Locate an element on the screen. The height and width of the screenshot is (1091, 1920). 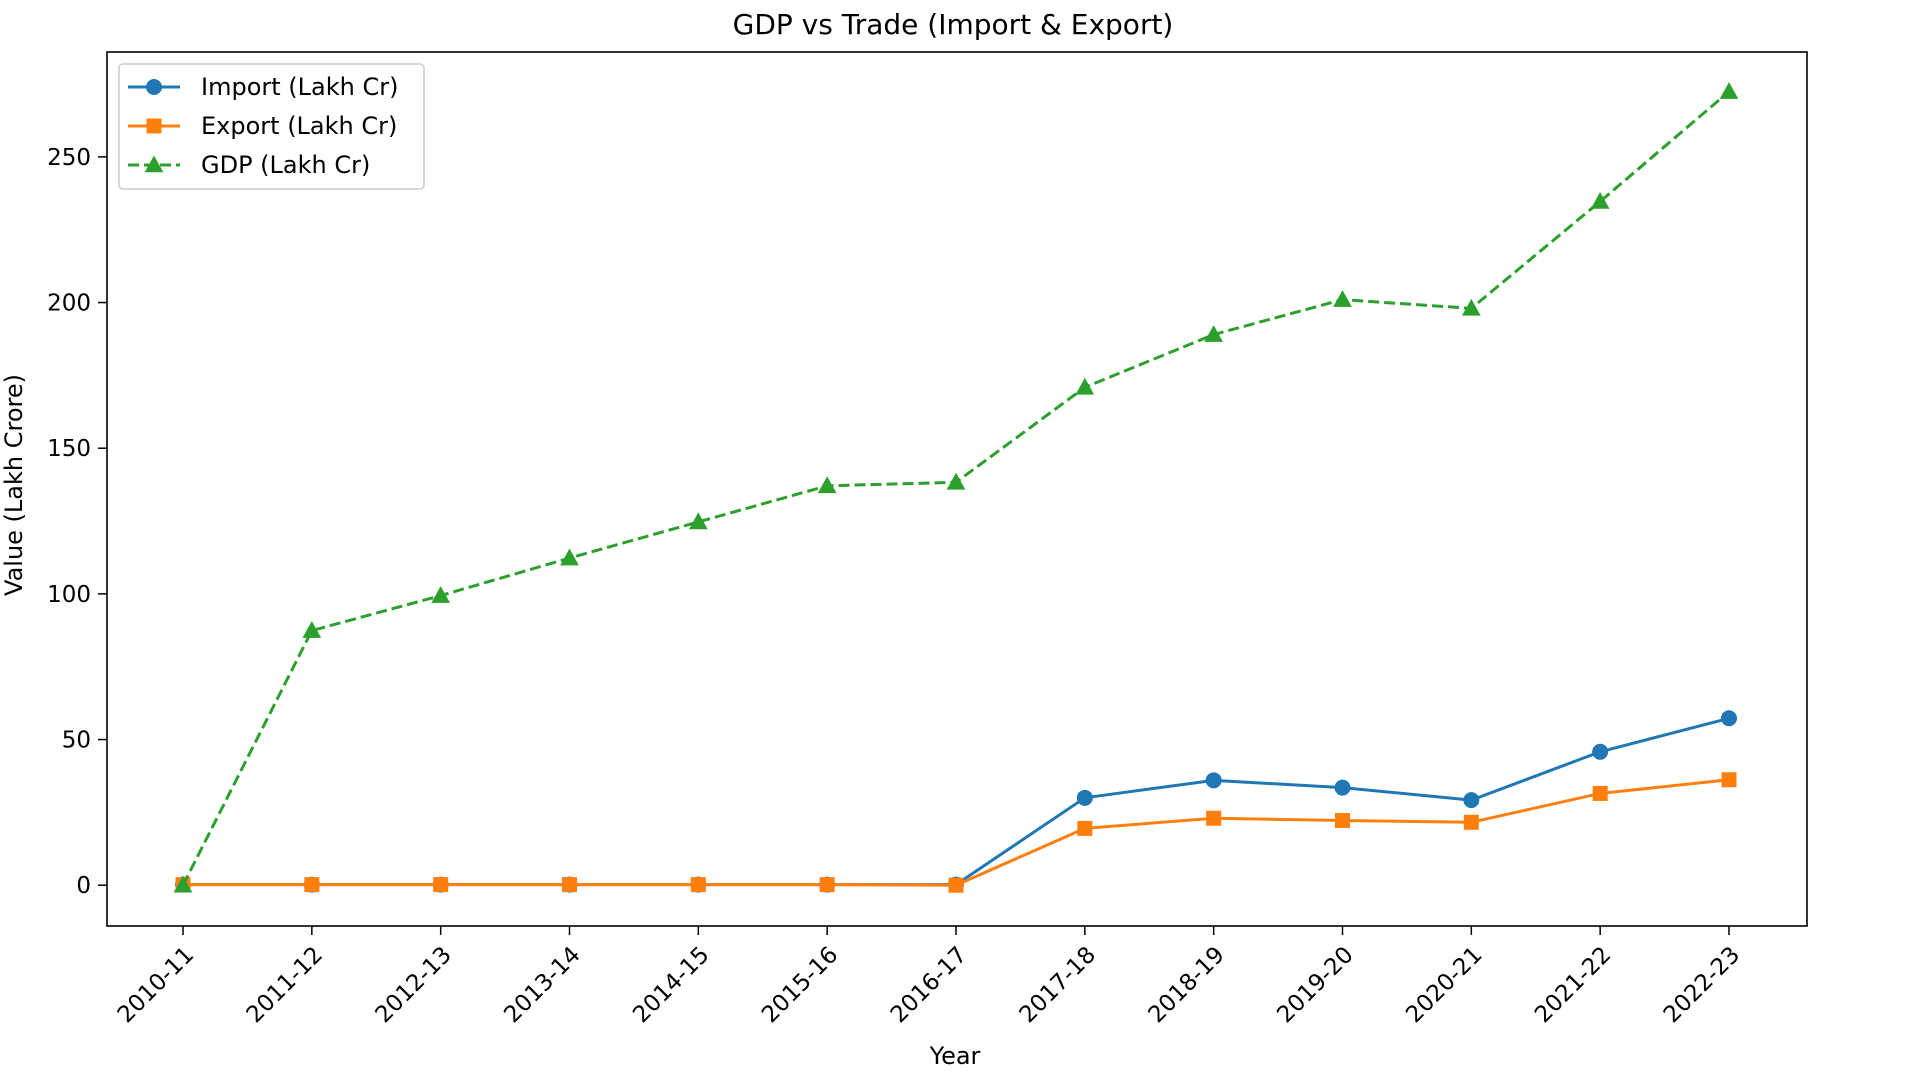
chart-title: GDP vs Trade (Import & Export) is located at coordinates (953, 24).